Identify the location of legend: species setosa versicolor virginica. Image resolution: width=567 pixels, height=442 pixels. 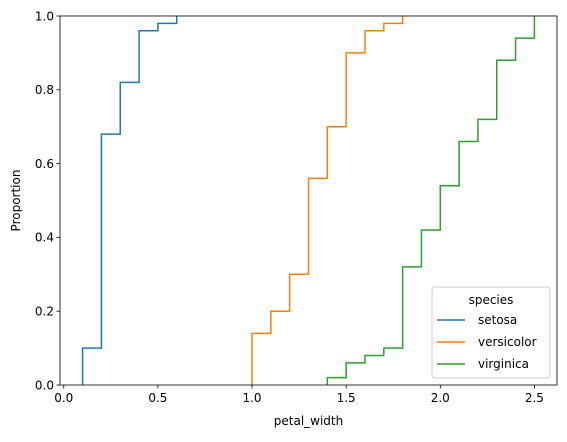
(491, 332).